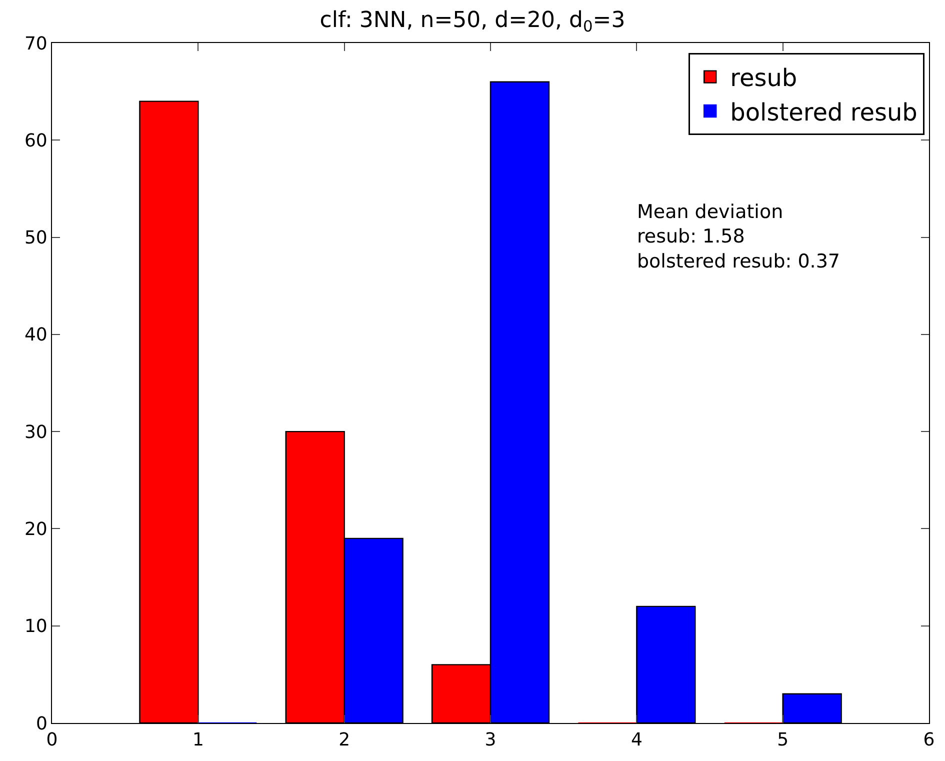 This screenshot has height=761, width=945. Describe the element at coordinates (36, 432) in the screenshot. I see `y-tick-label: 30` at that location.